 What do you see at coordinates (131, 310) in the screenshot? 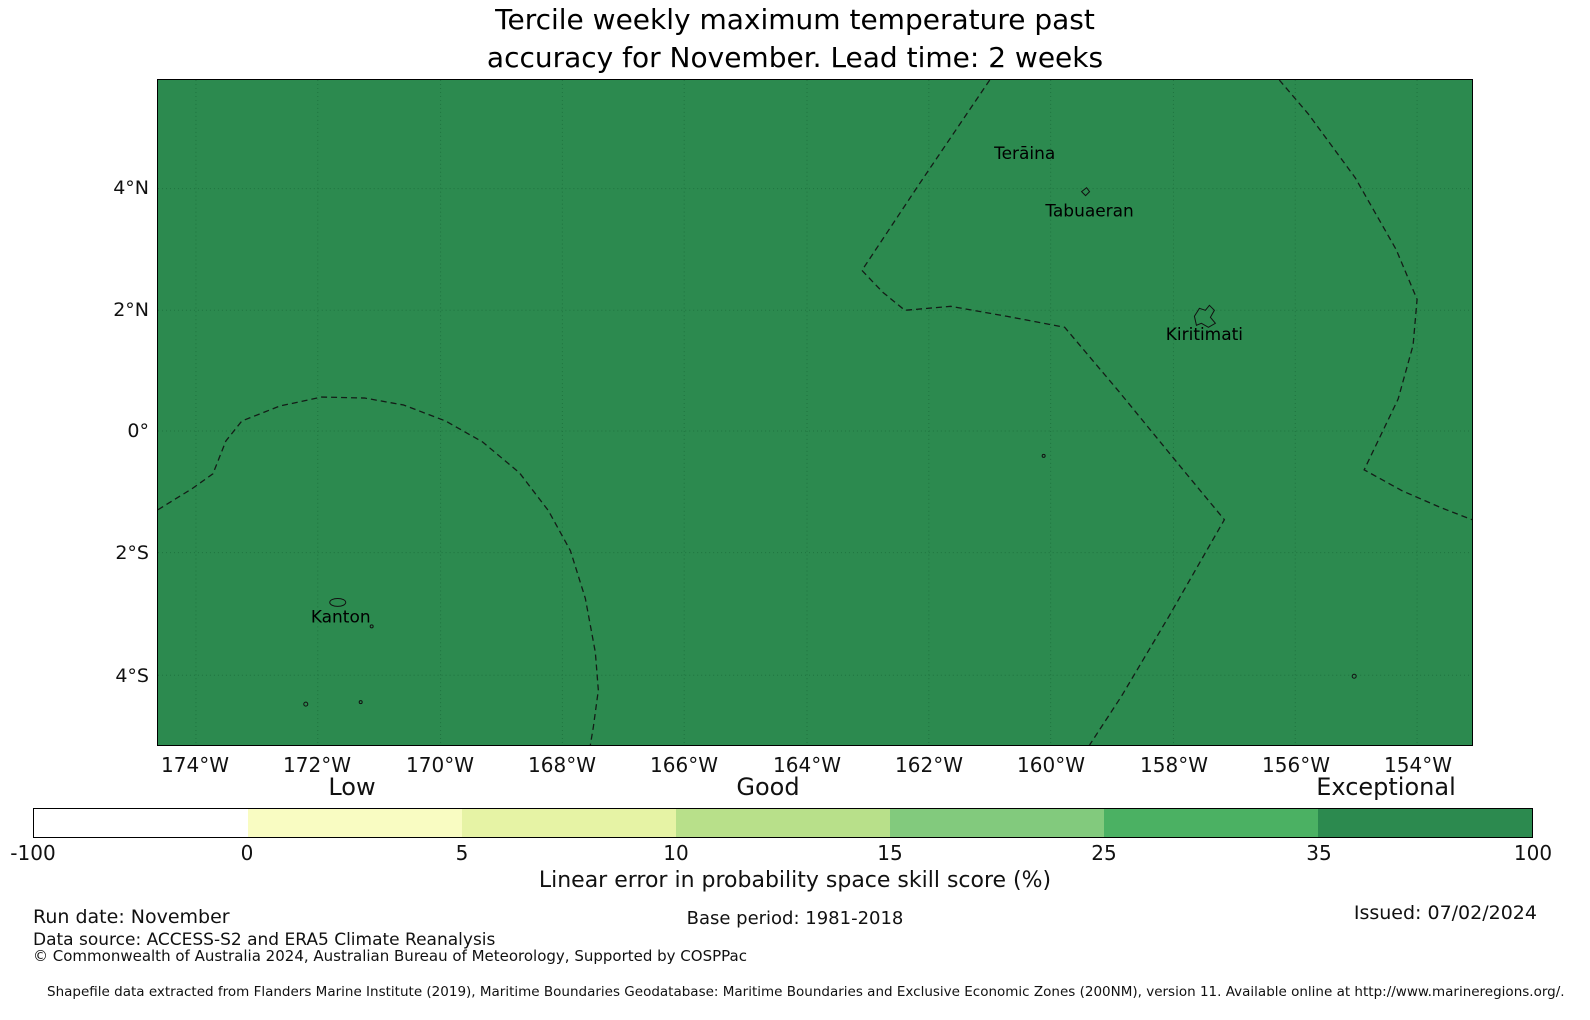
I see `y-axis-tick-2n: 2°N` at bounding box center [131, 310].